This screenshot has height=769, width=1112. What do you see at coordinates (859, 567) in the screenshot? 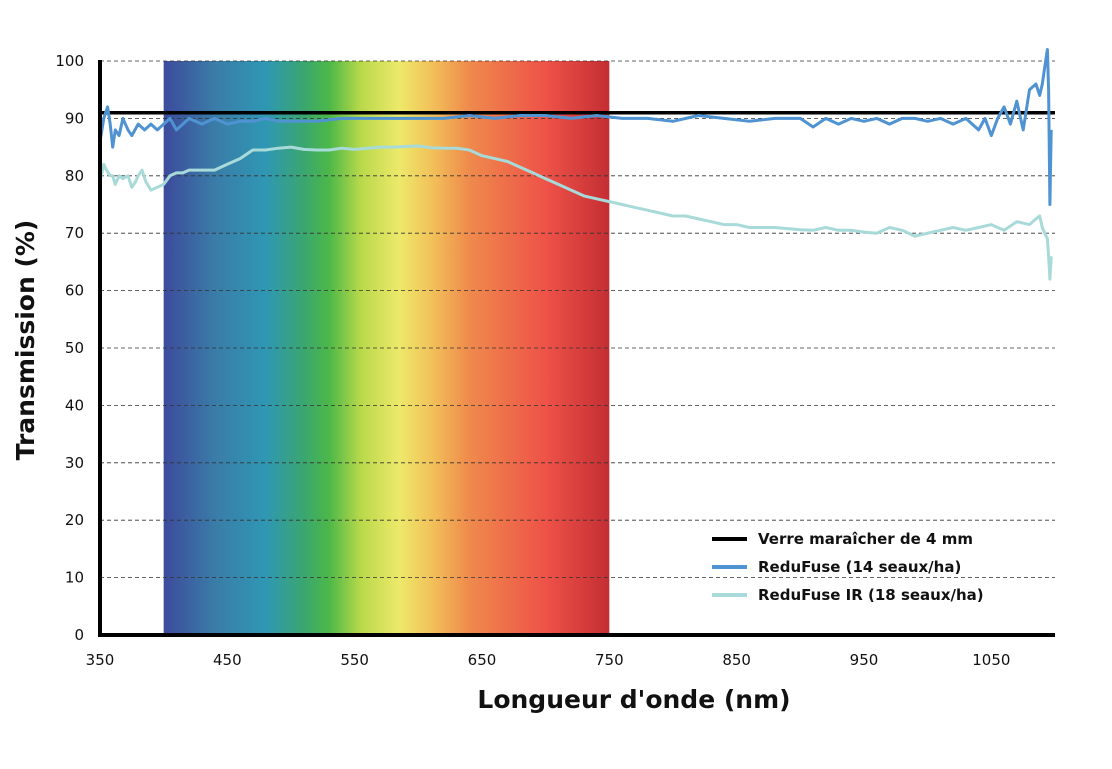
I see `legend-label: ReduFuse (14 seaux/ha)` at bounding box center [859, 567].